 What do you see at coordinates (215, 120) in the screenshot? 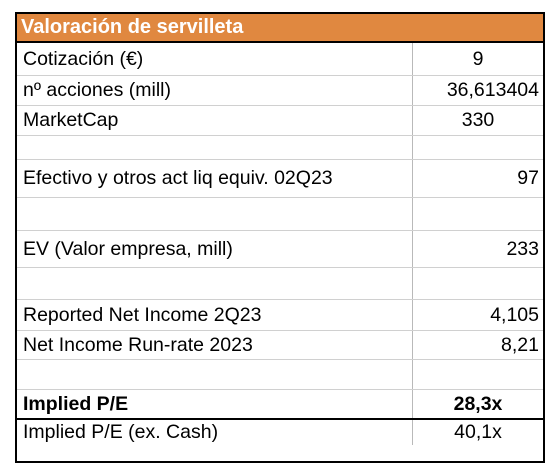
I see `label-cell: MarketCap` at bounding box center [215, 120].